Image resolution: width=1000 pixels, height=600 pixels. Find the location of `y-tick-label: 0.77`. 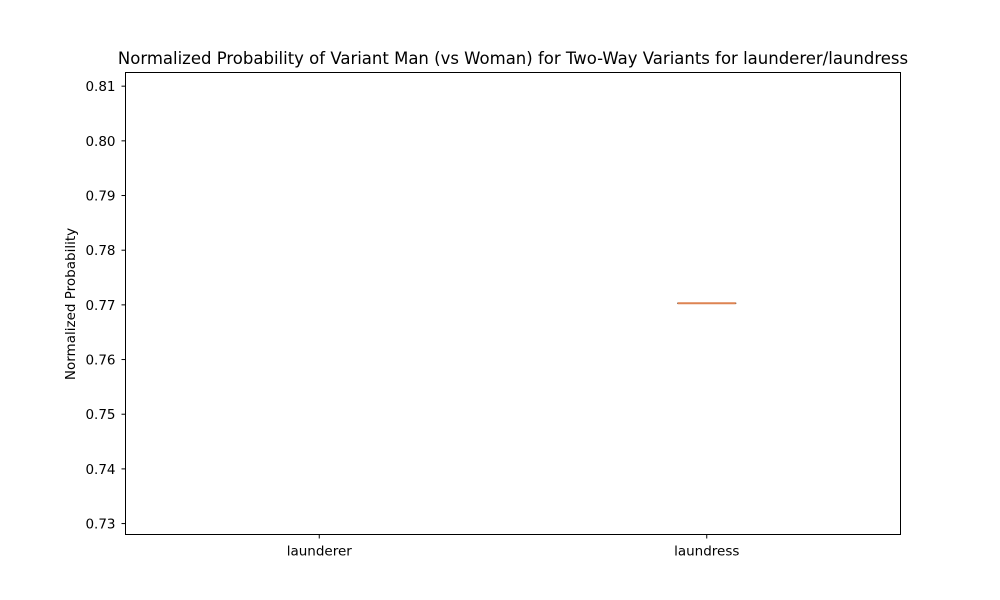

y-tick-label: 0.77 is located at coordinates (100, 306).